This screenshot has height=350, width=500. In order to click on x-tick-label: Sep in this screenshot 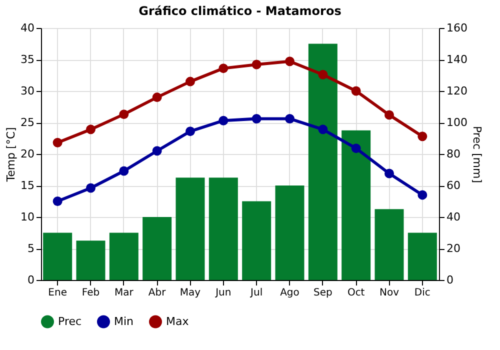, I will do `click(322, 293)`.